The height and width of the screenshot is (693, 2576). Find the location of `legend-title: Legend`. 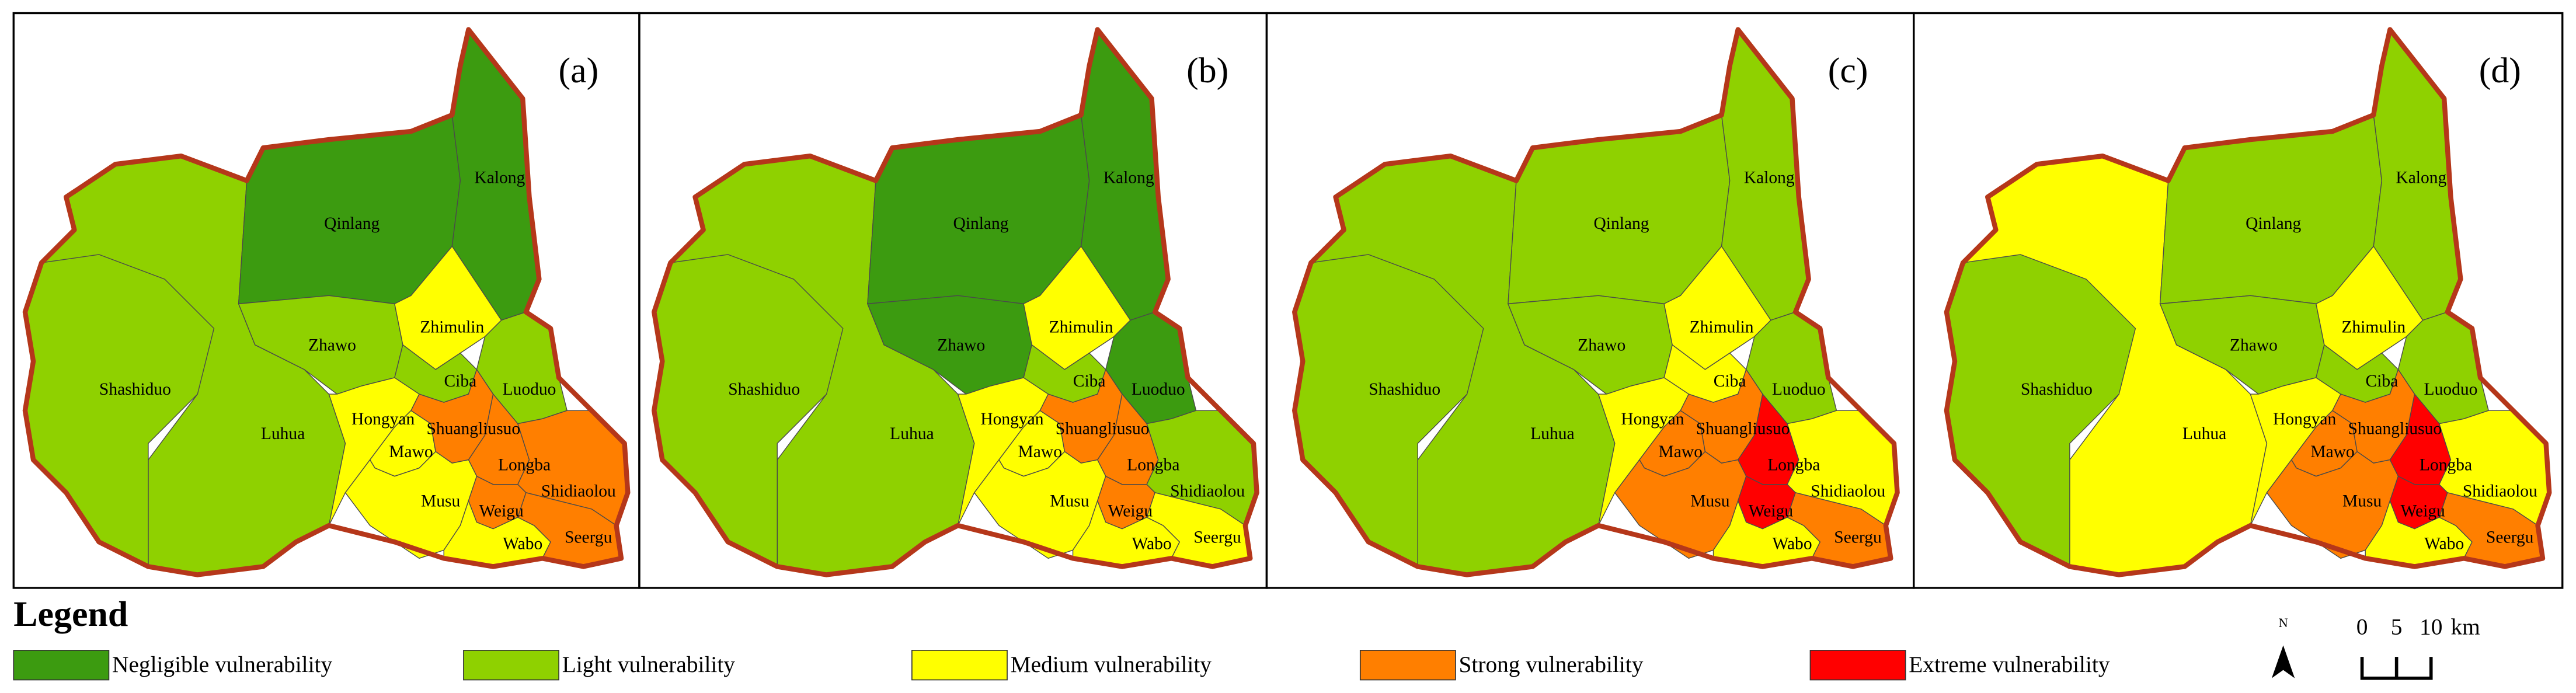

legend-title: Legend is located at coordinates (70, 614).